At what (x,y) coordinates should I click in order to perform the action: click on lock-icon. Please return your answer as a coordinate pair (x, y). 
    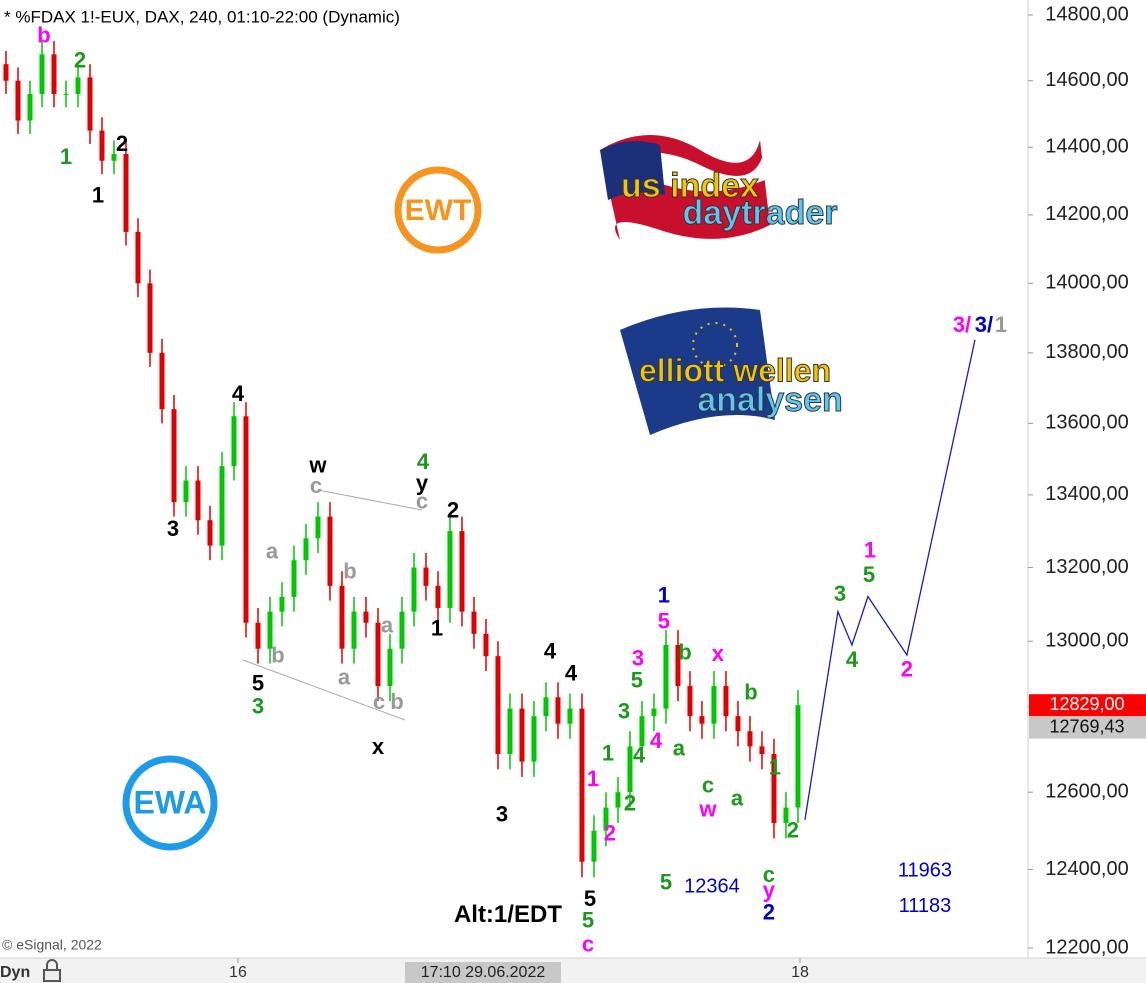
    Looking at the image, I should click on (52, 970).